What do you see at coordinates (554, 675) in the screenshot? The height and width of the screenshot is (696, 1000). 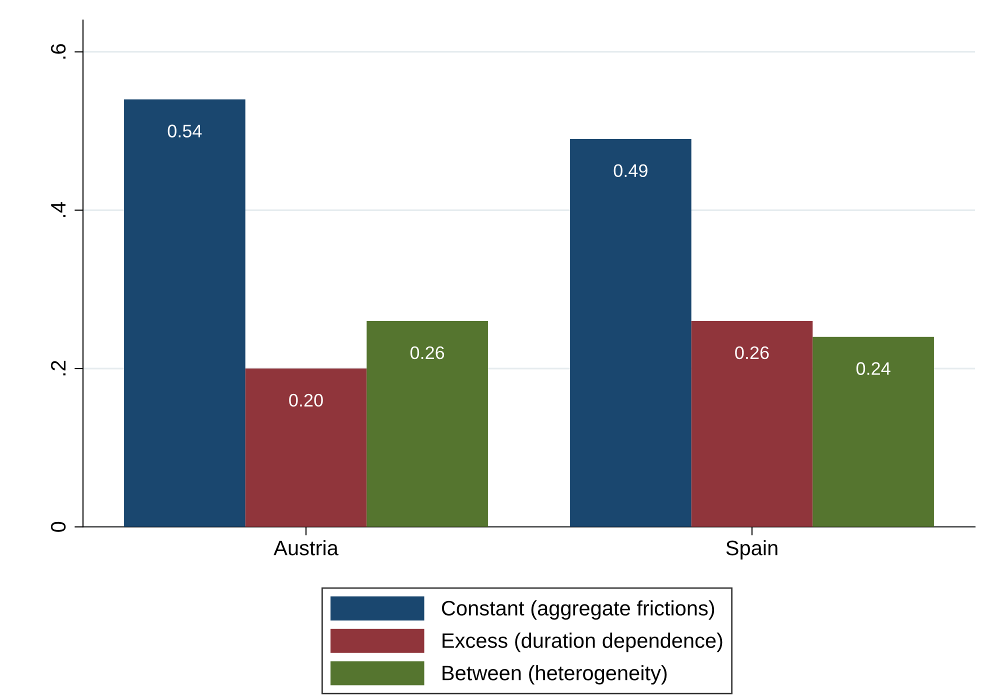 I see `legend-label: Between (heterogeneity)` at bounding box center [554, 675].